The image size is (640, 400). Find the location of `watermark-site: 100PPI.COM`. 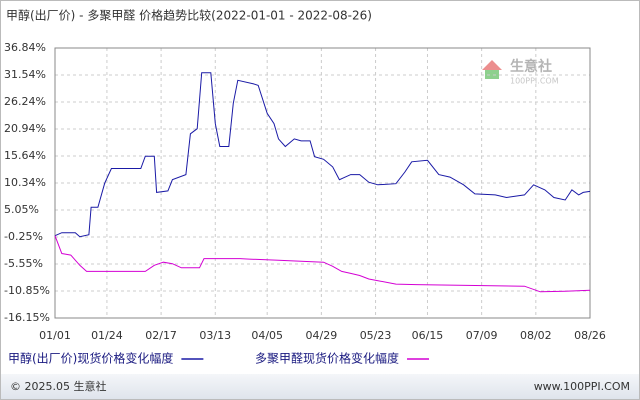

watermark-site: 100PPI.COM is located at coordinates (534, 81).